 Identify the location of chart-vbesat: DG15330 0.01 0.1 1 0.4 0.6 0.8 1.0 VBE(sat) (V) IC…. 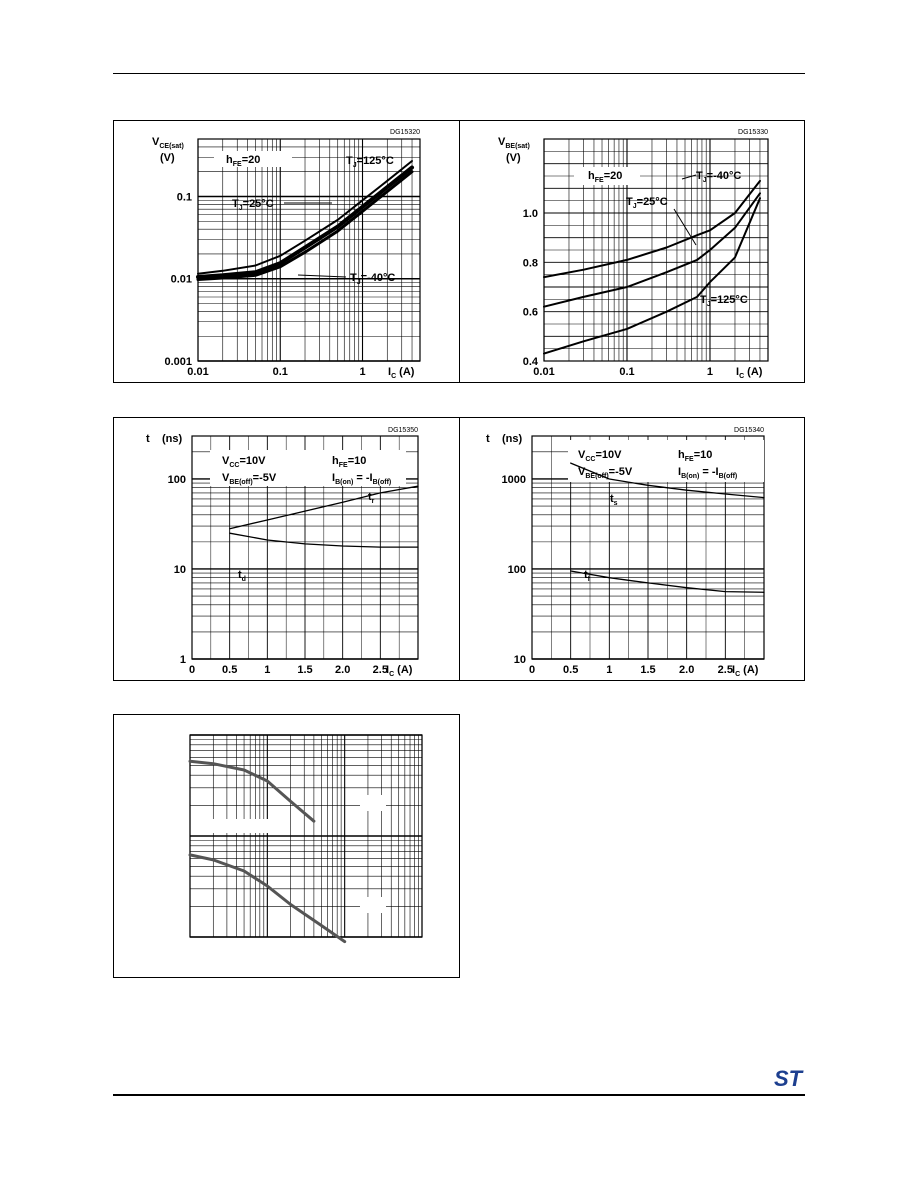
(633, 254).